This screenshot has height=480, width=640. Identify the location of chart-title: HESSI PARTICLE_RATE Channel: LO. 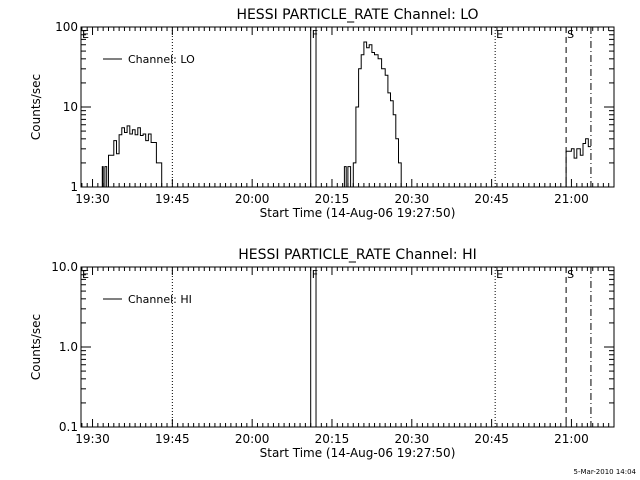
(357, 15).